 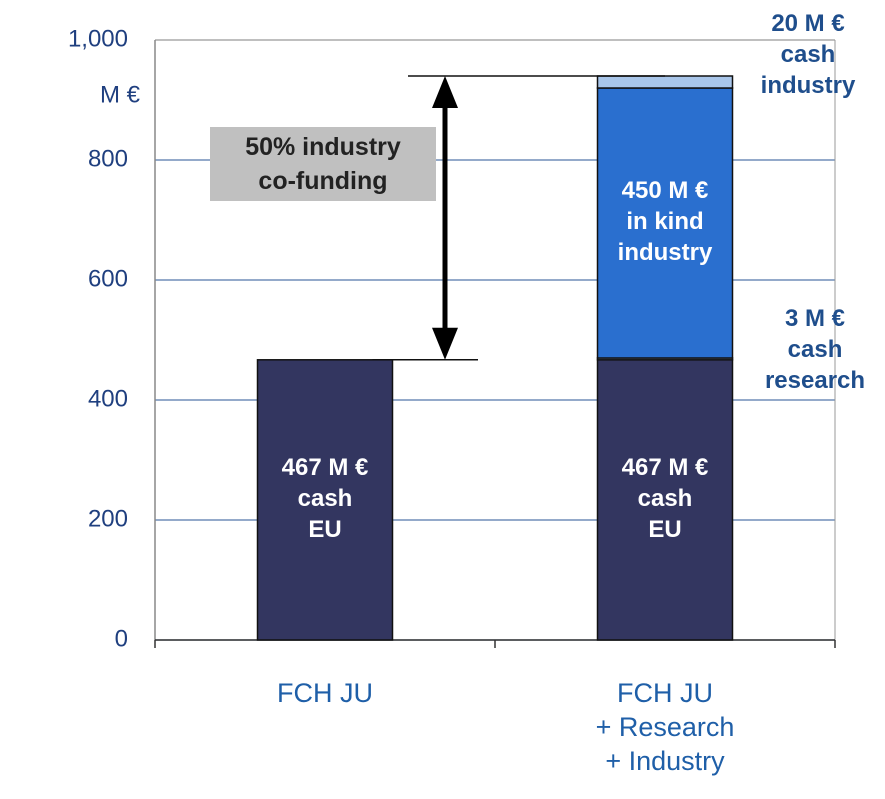 I want to click on annotation: 50% industry co-funding, so click(x=323, y=164).